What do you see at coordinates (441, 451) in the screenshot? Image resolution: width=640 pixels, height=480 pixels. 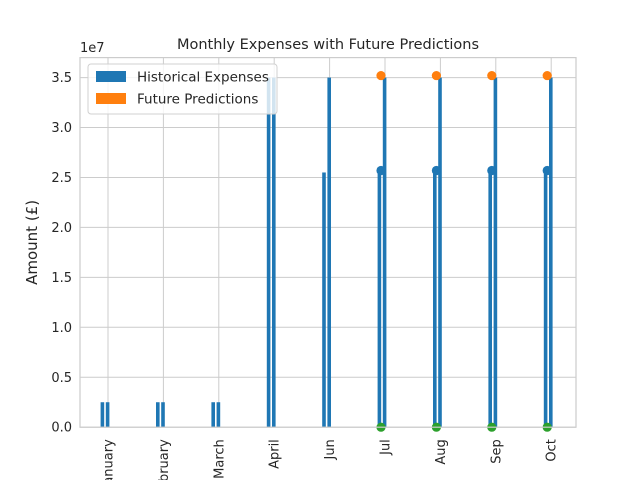 I see `x-tick-label: Aug` at bounding box center [441, 451].